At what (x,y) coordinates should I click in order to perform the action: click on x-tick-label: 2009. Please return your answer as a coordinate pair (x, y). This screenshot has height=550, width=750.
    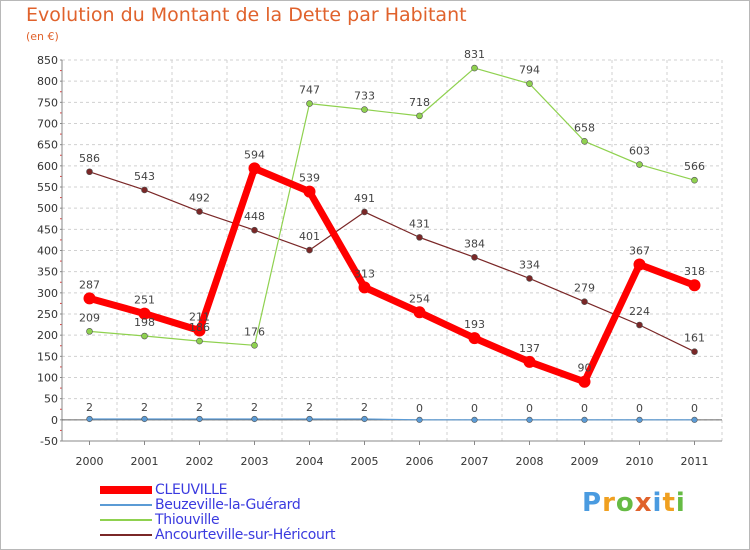
    Looking at the image, I should click on (585, 461).